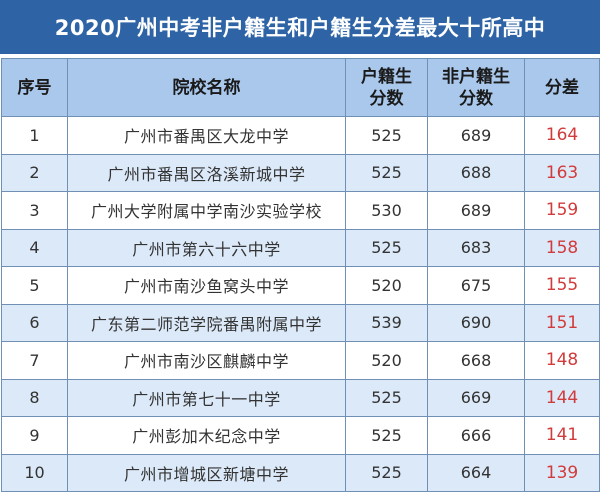  I want to click on table-row: 10 广州市增城区新塘中学 525 664 139, so click(300, 472).